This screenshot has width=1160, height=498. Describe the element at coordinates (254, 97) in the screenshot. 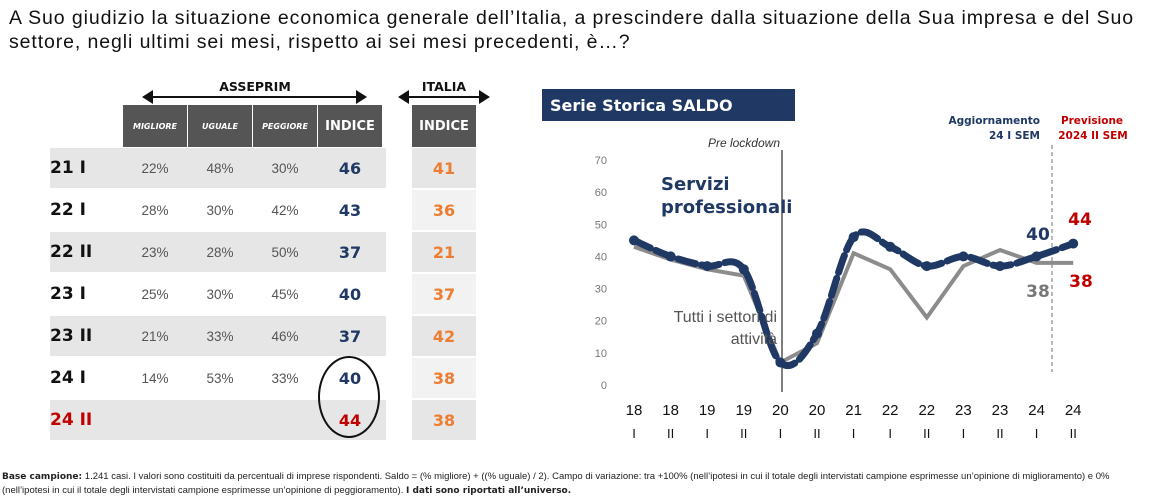

I see `asseprim-arrow` at that location.